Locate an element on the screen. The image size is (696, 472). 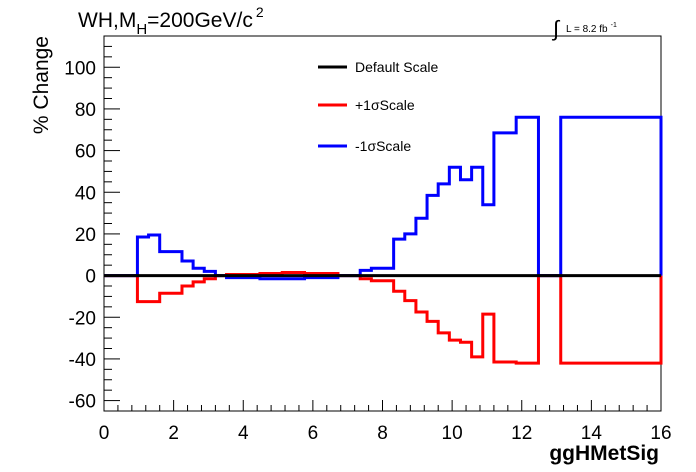
y-tick-label: -60 is located at coordinates (82, 402).